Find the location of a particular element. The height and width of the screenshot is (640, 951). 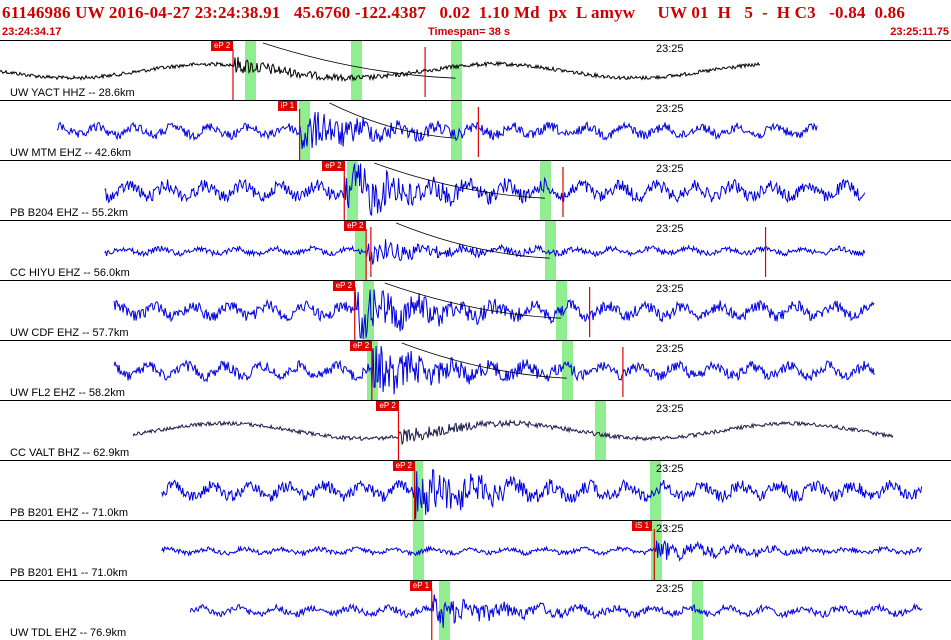

trace-panel: 23:25 eP 2 CC HIYU EHZ -- 56.0km is located at coordinates (475, 250).